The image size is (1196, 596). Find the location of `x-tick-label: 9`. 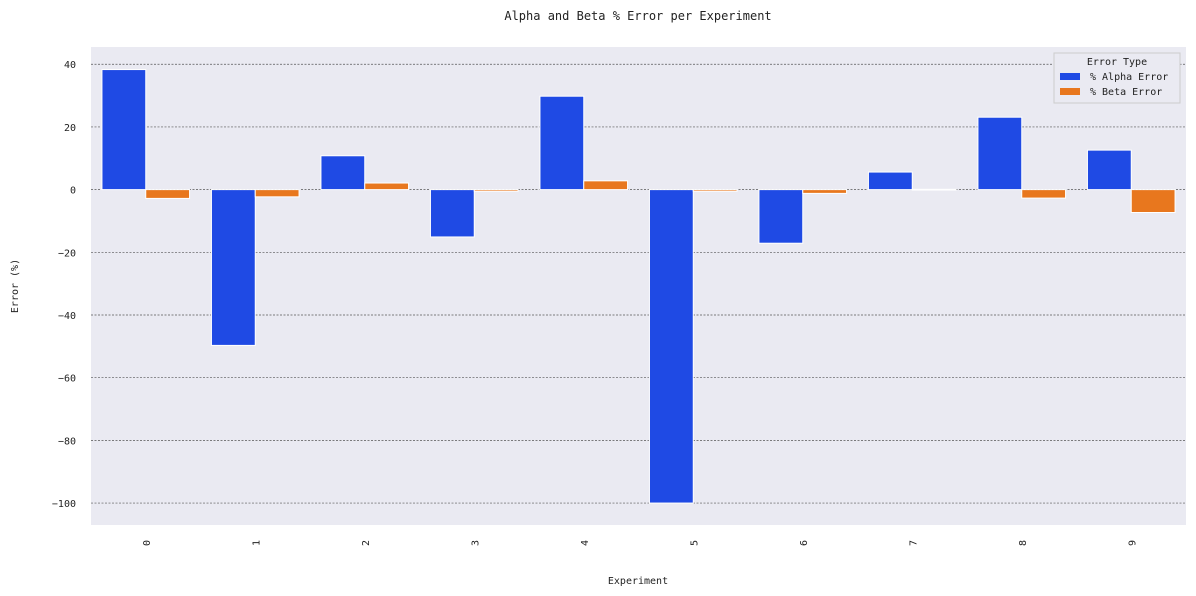

x-tick-label: 9 is located at coordinates (1132, 543).